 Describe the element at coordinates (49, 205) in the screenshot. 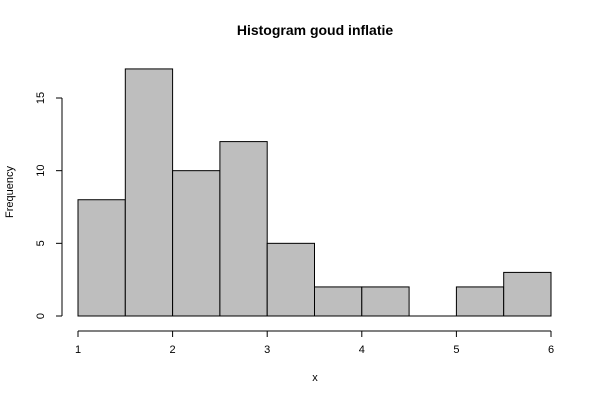

I see `y-axis: 0 5 10 15` at that location.